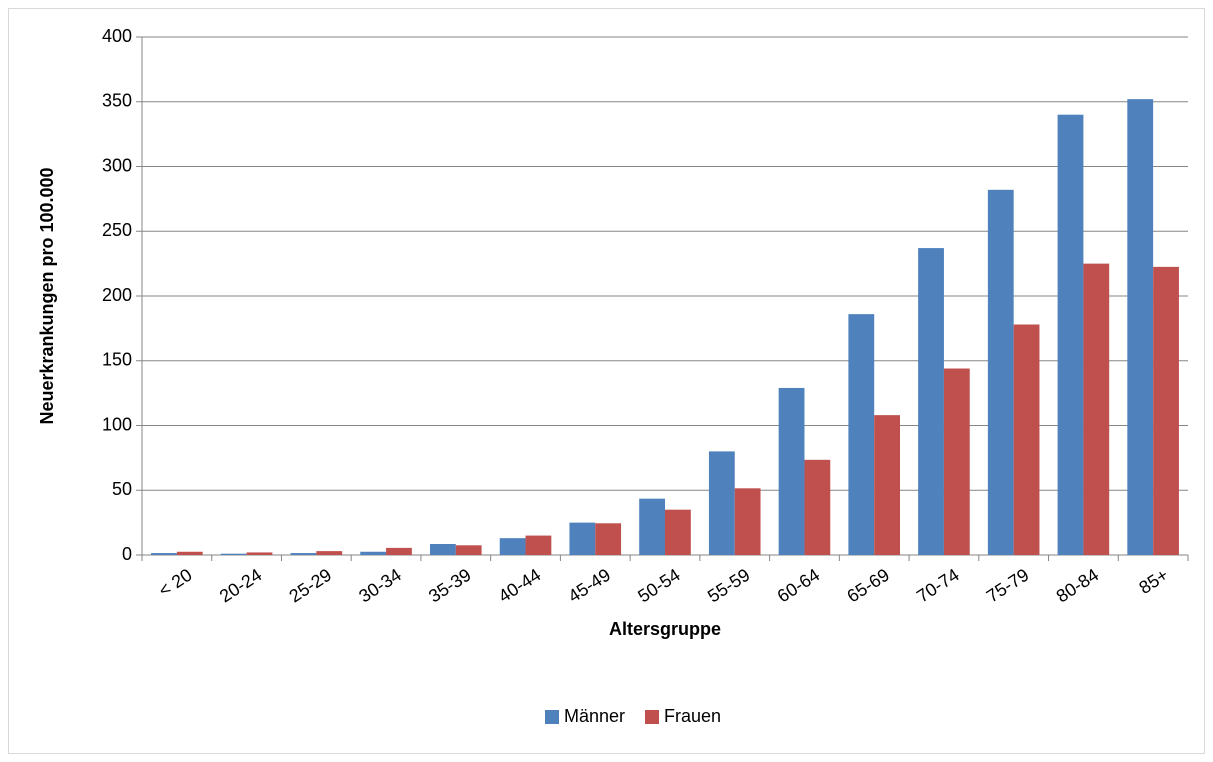  Describe the element at coordinates (117, 230) in the screenshot. I see `y-tick-label: 250` at that location.